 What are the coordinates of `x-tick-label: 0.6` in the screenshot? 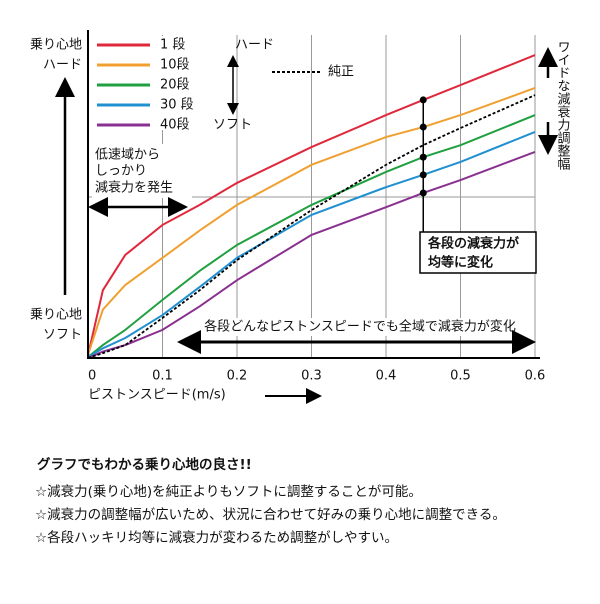 It's located at (535, 376).